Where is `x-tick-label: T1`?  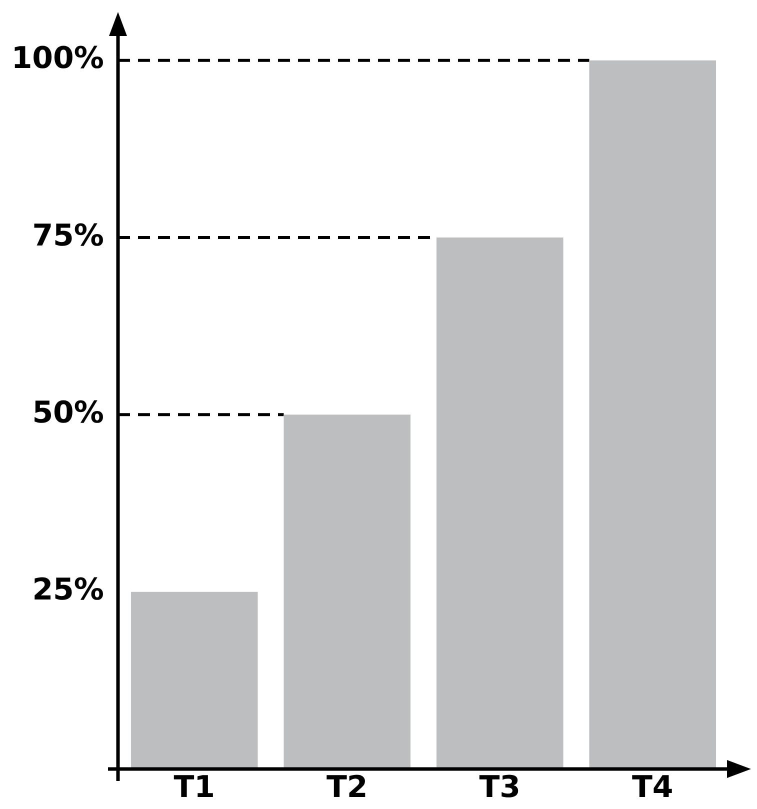 x-tick-label: T1 is located at coordinates (195, 787).